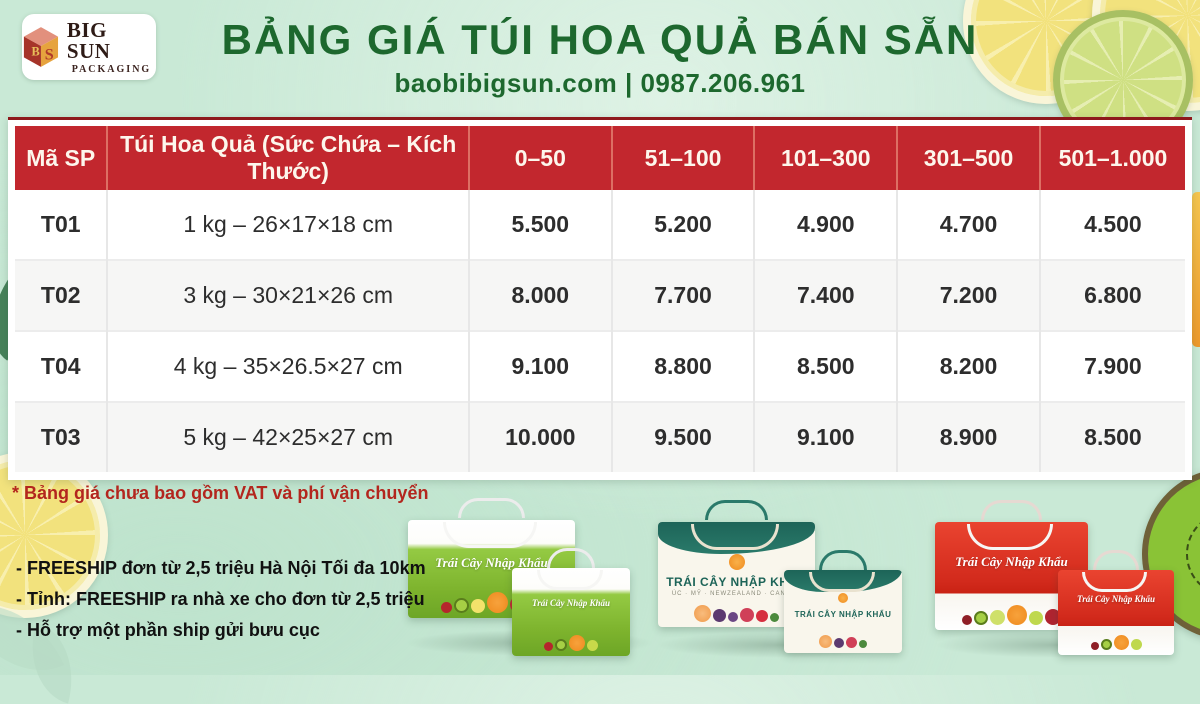 The width and height of the screenshot is (1200, 704). I want to click on product-desc-cell: 3 kg – 30×21×26 cm, so click(287, 295).